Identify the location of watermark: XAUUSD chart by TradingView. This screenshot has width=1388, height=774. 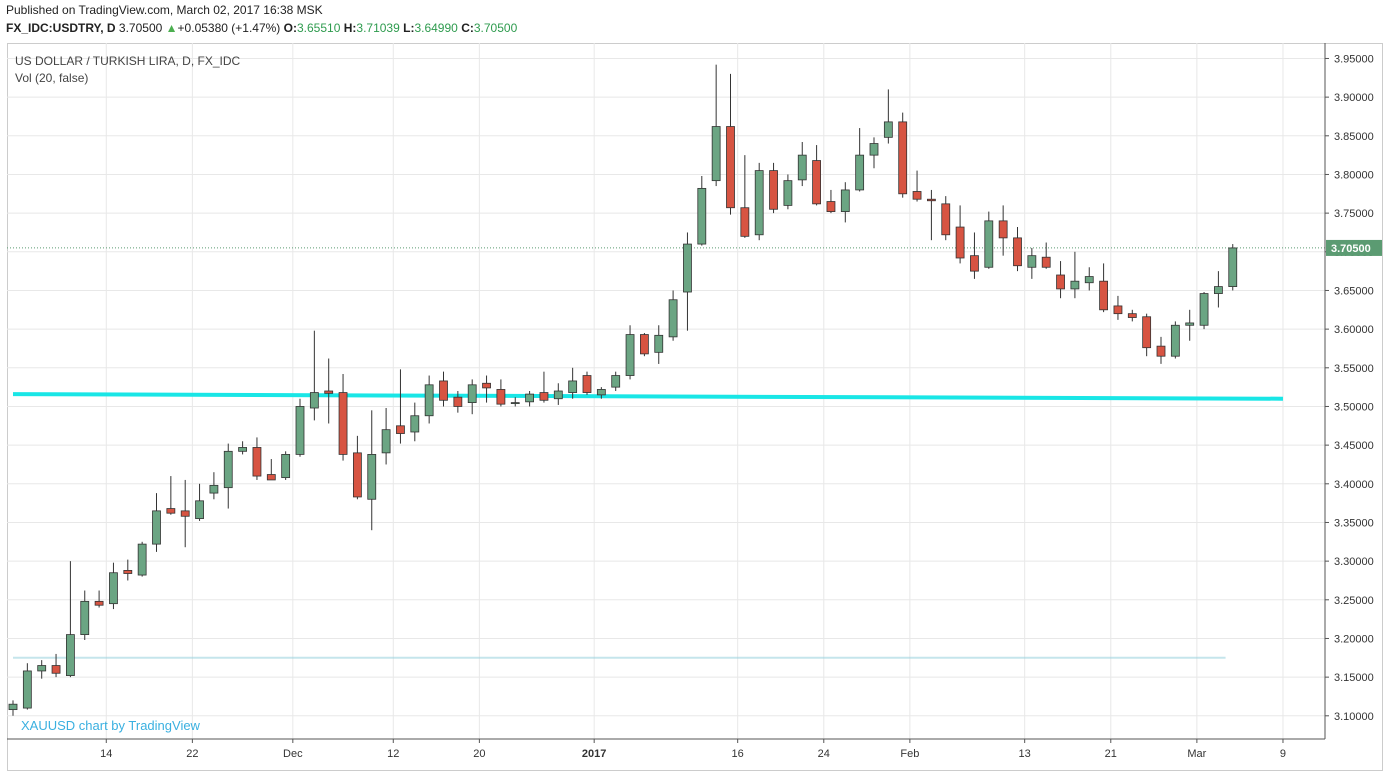
(111, 725).